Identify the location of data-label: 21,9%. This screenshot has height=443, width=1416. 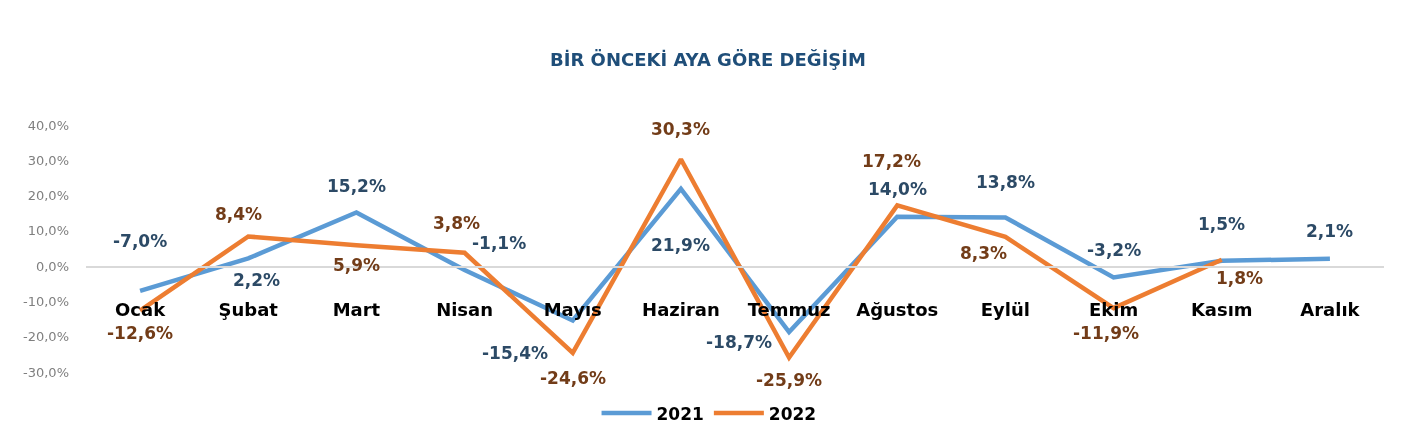
(680, 245).